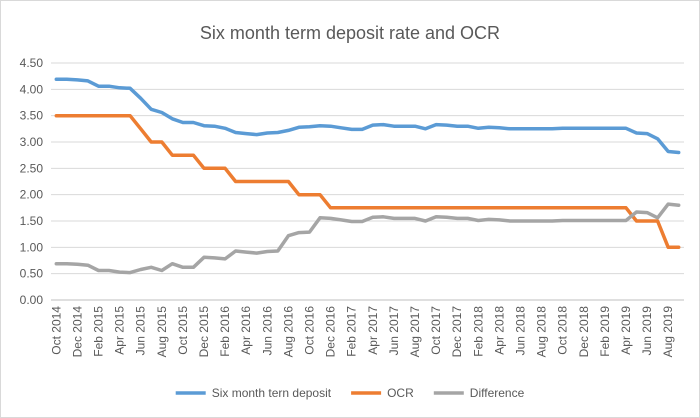  Describe the element at coordinates (394, 331) in the screenshot. I see `x-tick-label: Jun 2017` at that location.